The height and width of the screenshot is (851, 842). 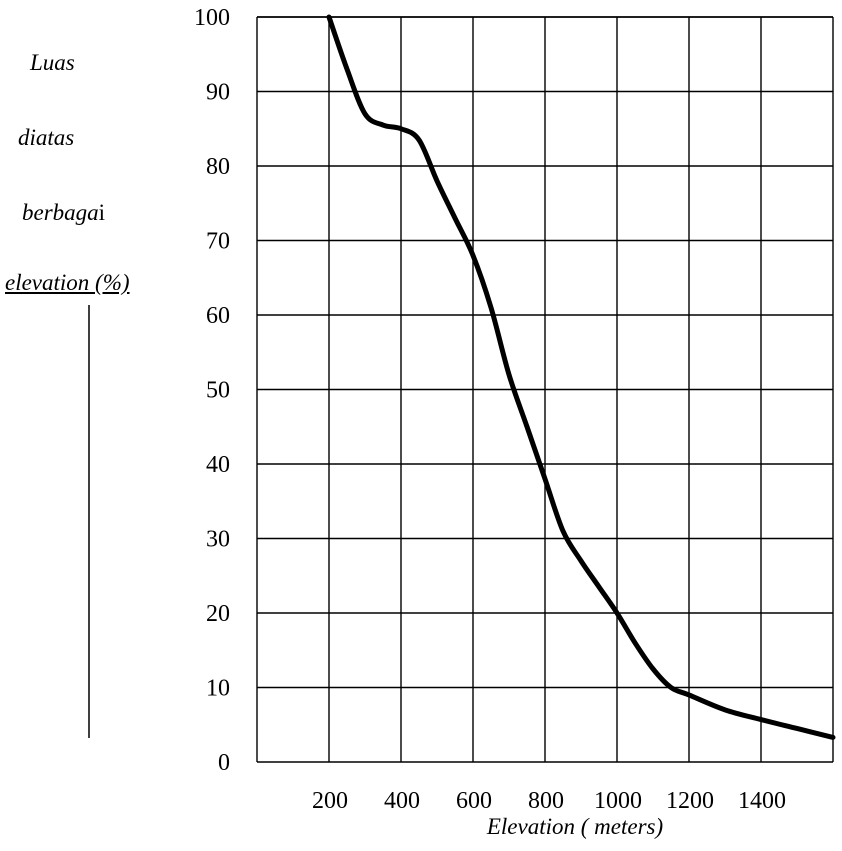 I want to click on y-axis-title-line-3-plain: i, so click(x=102, y=212).